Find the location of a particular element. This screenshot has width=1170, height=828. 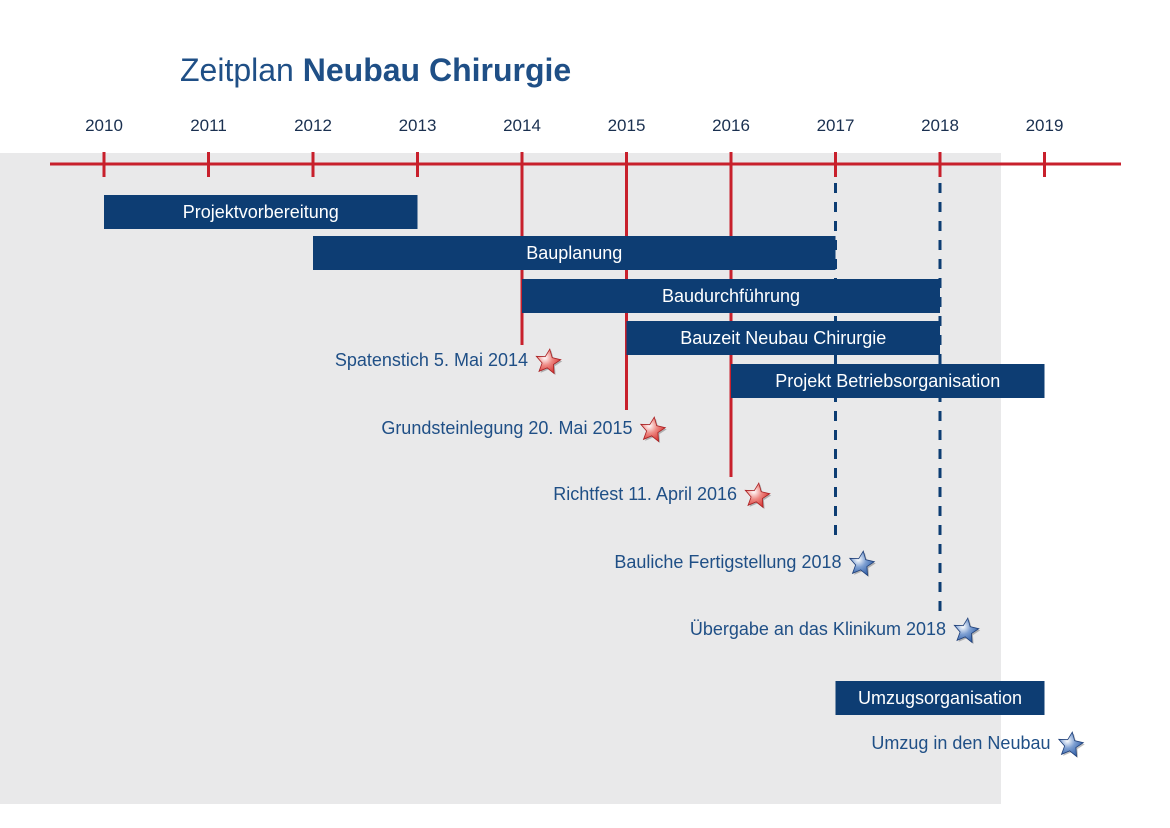

year-label: 2013 is located at coordinates (418, 125).